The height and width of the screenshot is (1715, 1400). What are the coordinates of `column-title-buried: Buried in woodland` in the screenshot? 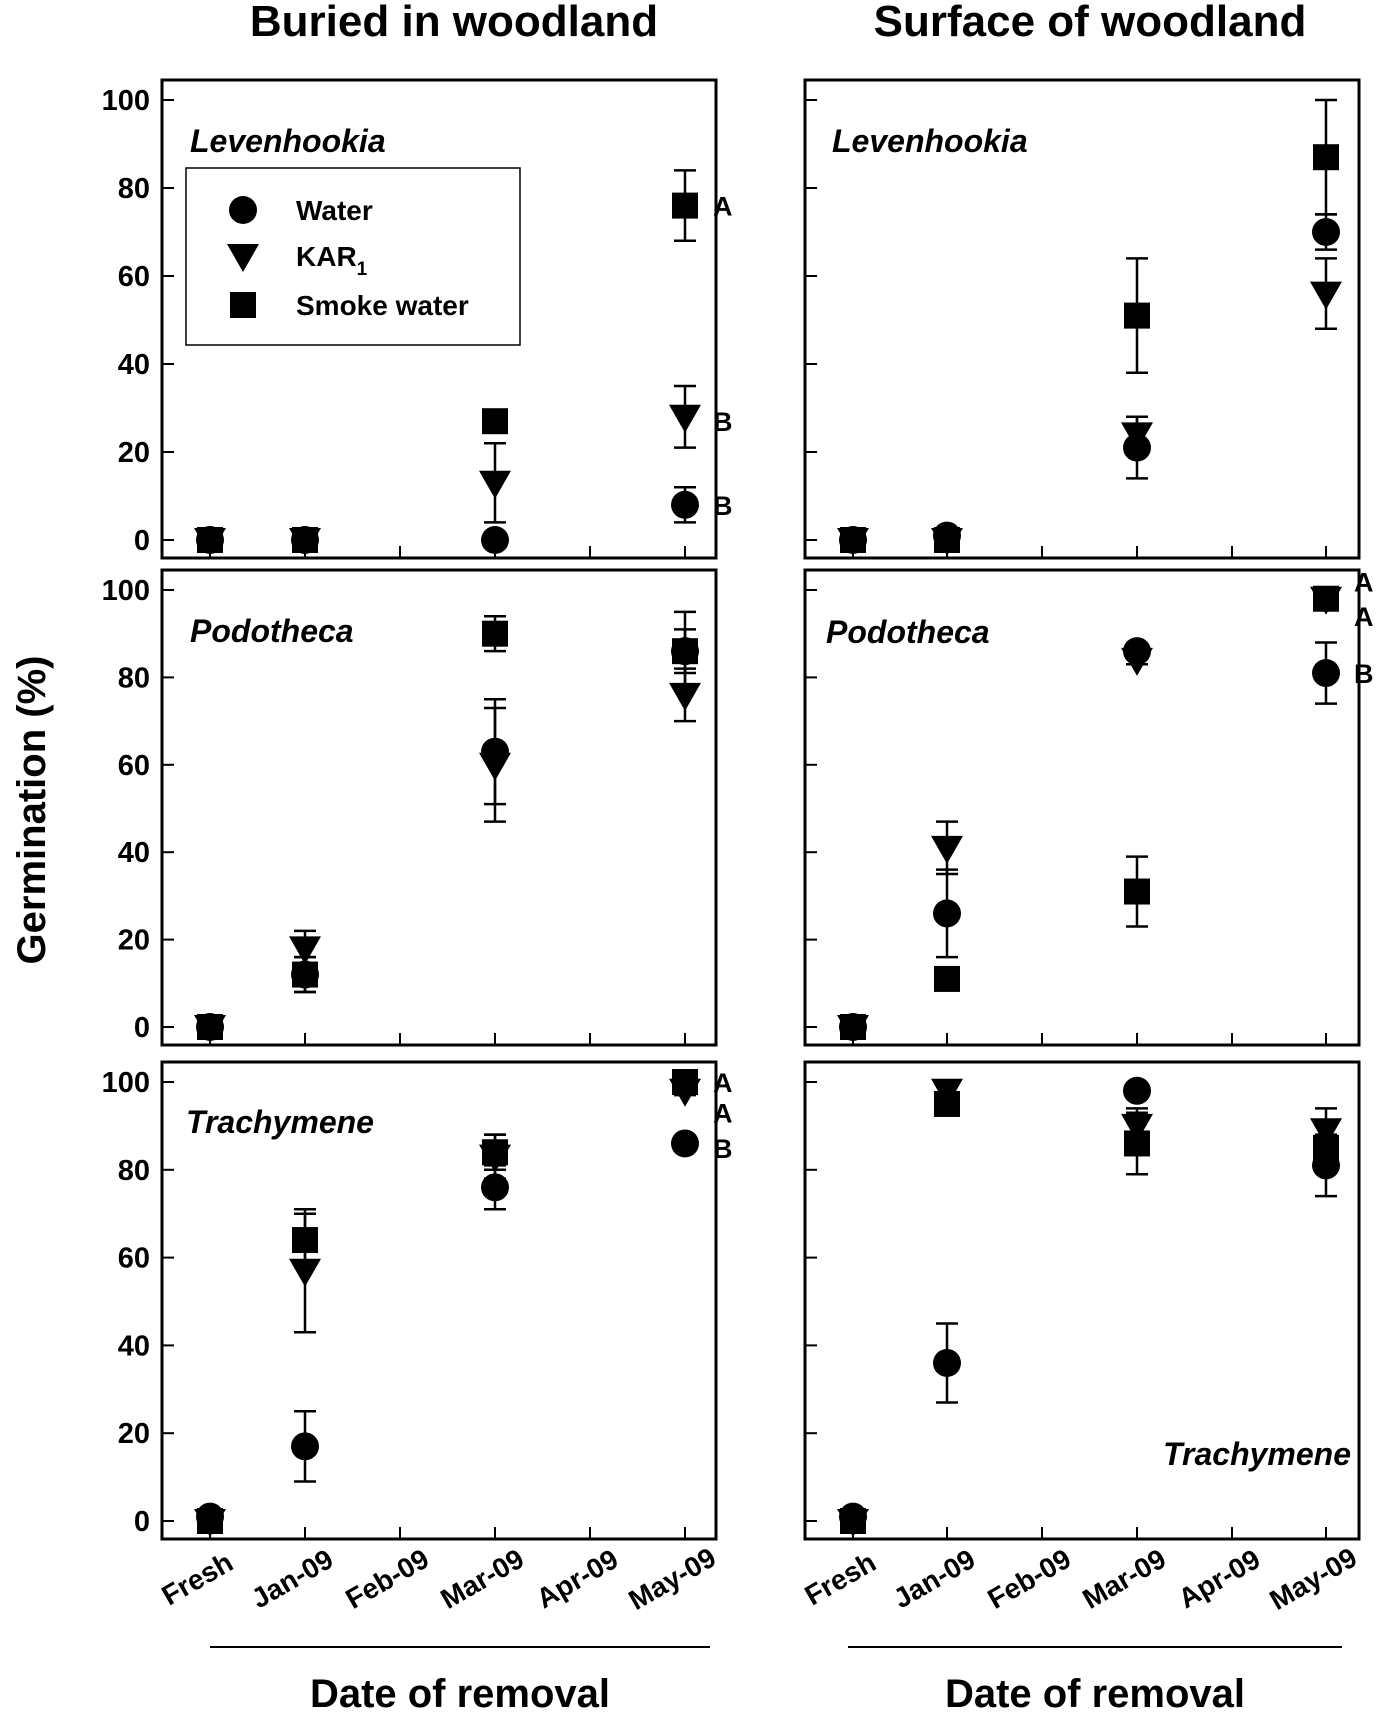 It's located at (454, 23).